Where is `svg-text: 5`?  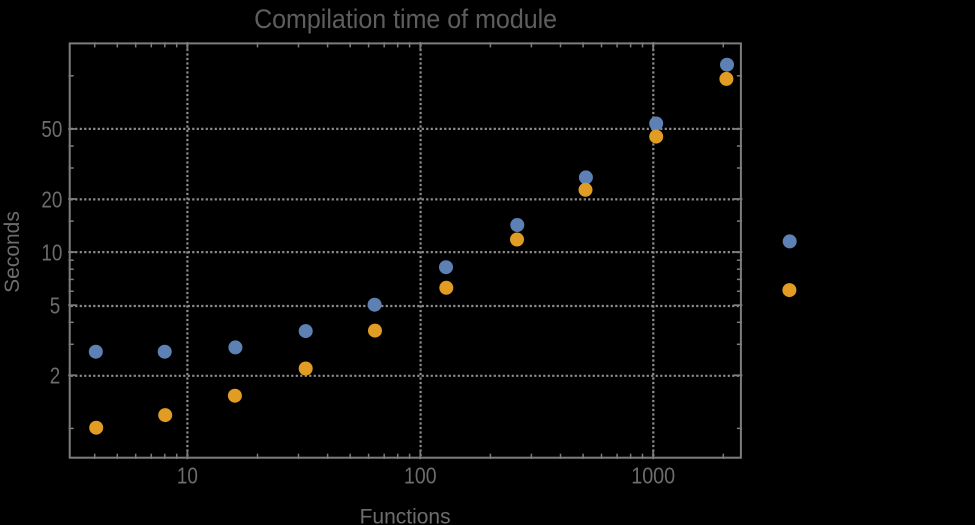
svg-text: 5 is located at coordinates (55, 306).